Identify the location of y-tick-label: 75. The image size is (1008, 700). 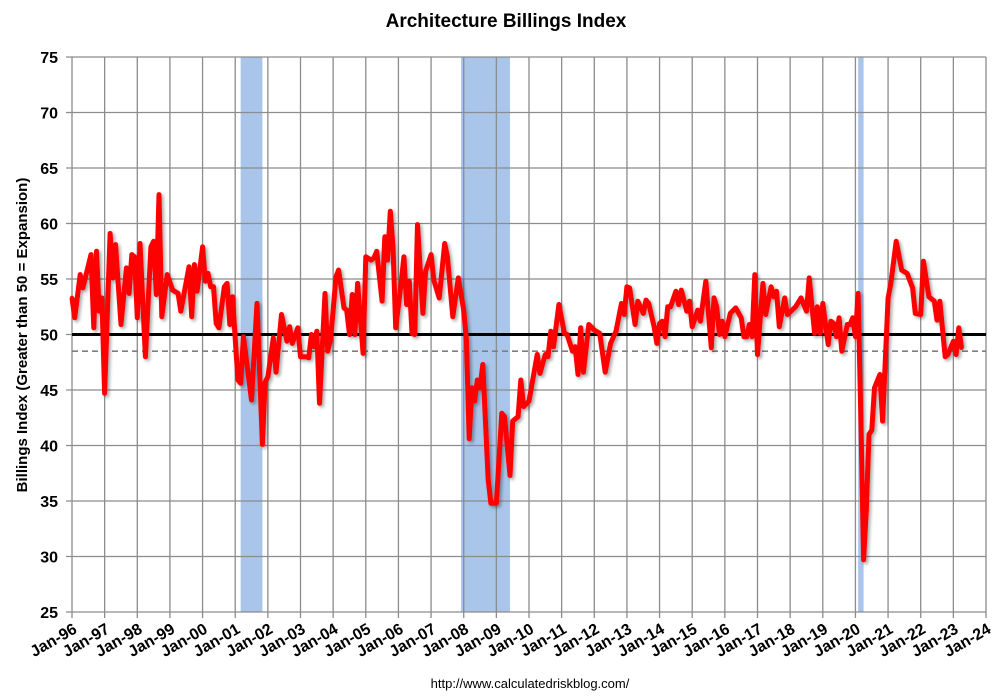
(49, 58).